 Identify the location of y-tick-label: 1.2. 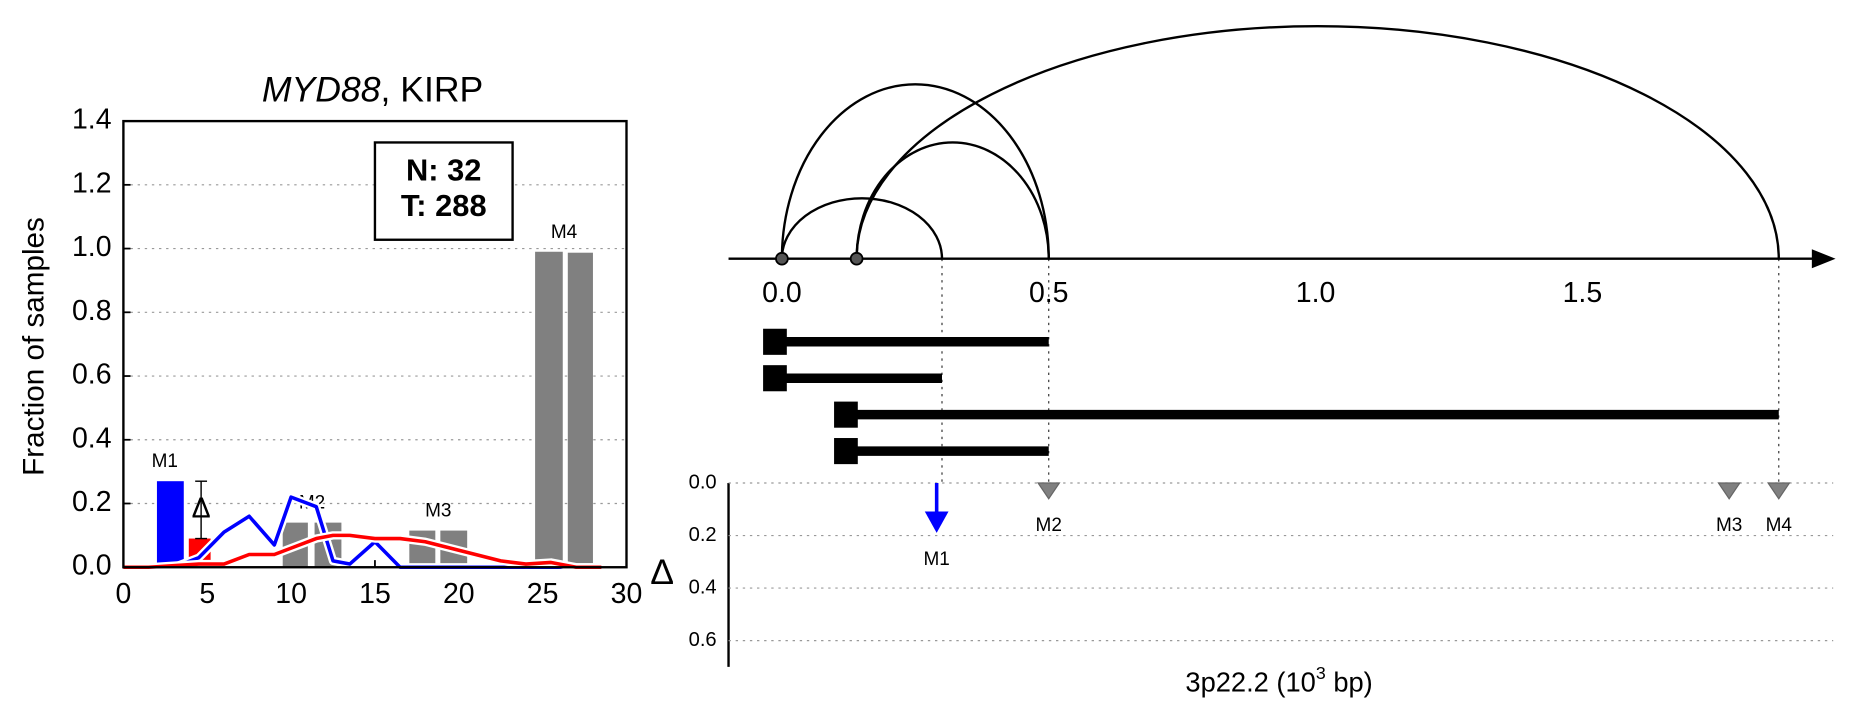
(92, 183).